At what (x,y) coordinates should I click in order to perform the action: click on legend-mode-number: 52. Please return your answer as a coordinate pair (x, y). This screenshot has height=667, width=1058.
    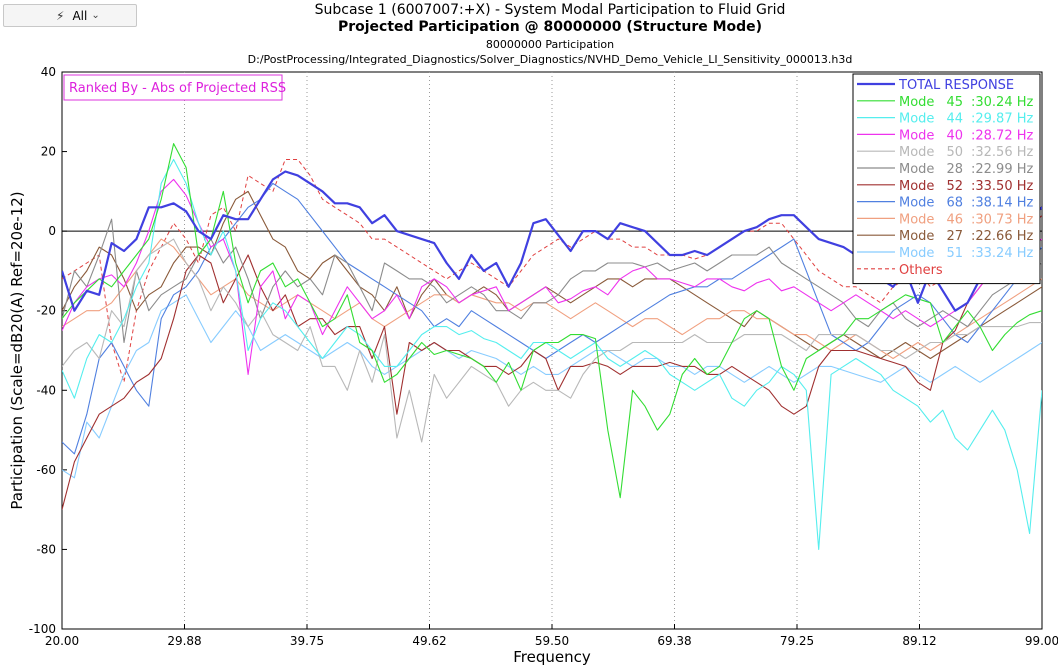
    Looking at the image, I should click on (954, 186).